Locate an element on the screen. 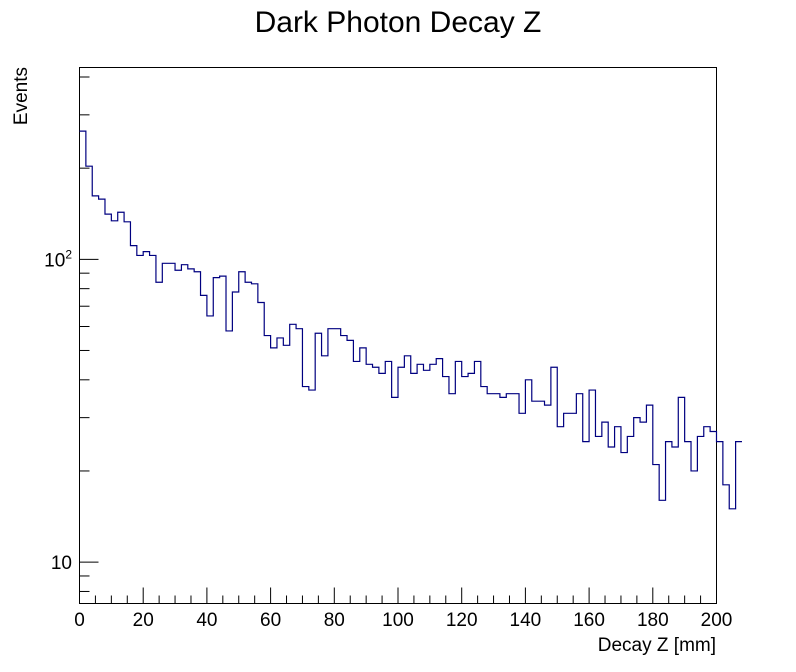 The height and width of the screenshot is (672, 796). y-axis-title: Events is located at coordinates (21, 96).